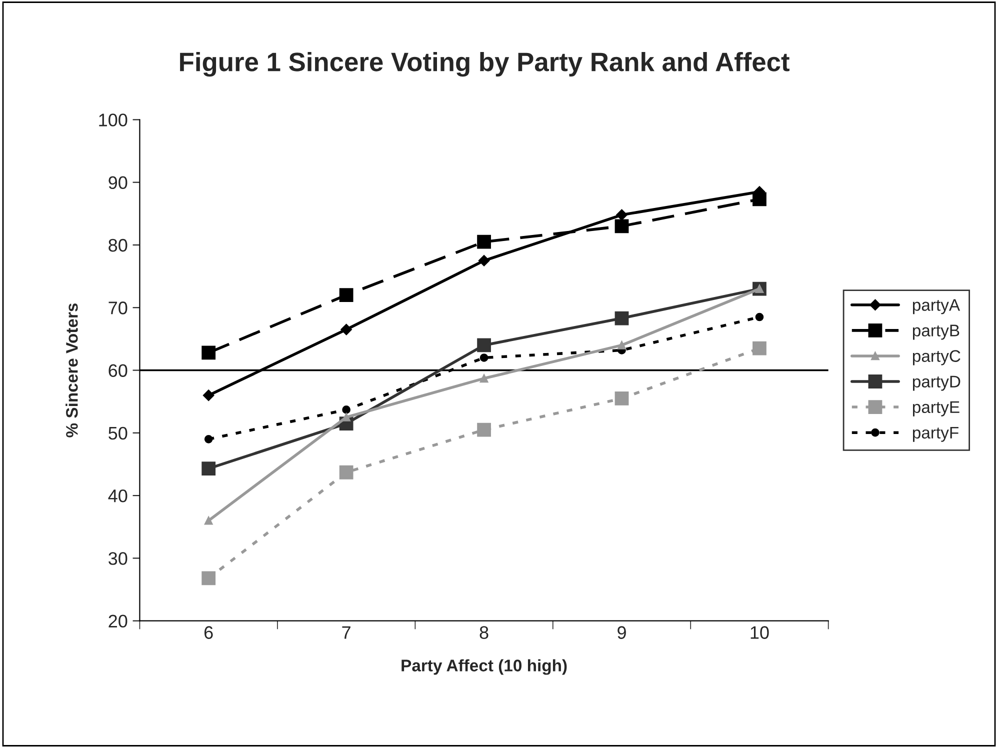  Describe the element at coordinates (936, 383) in the screenshot. I see `legend-label: partyD` at that location.